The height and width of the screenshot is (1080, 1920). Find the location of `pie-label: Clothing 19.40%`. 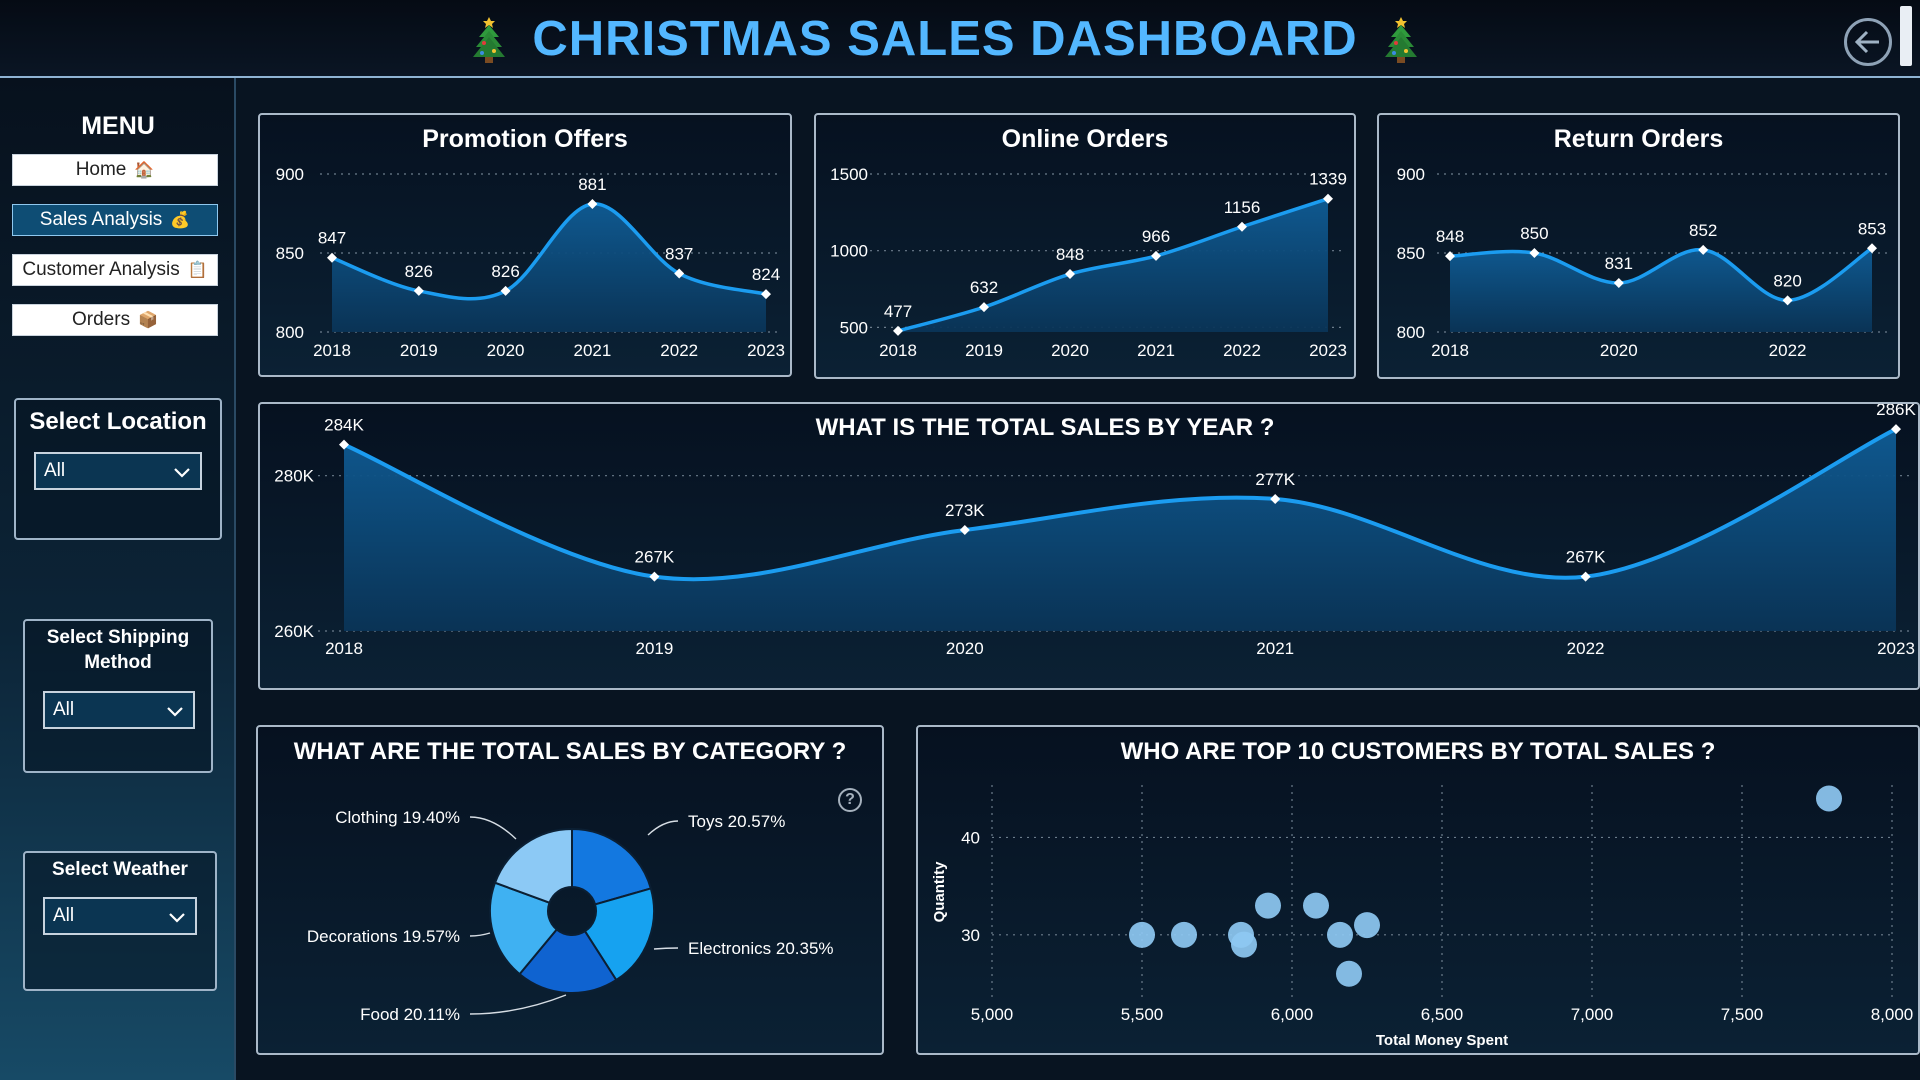

pie-label: Clothing 19.40% is located at coordinates (397, 817).